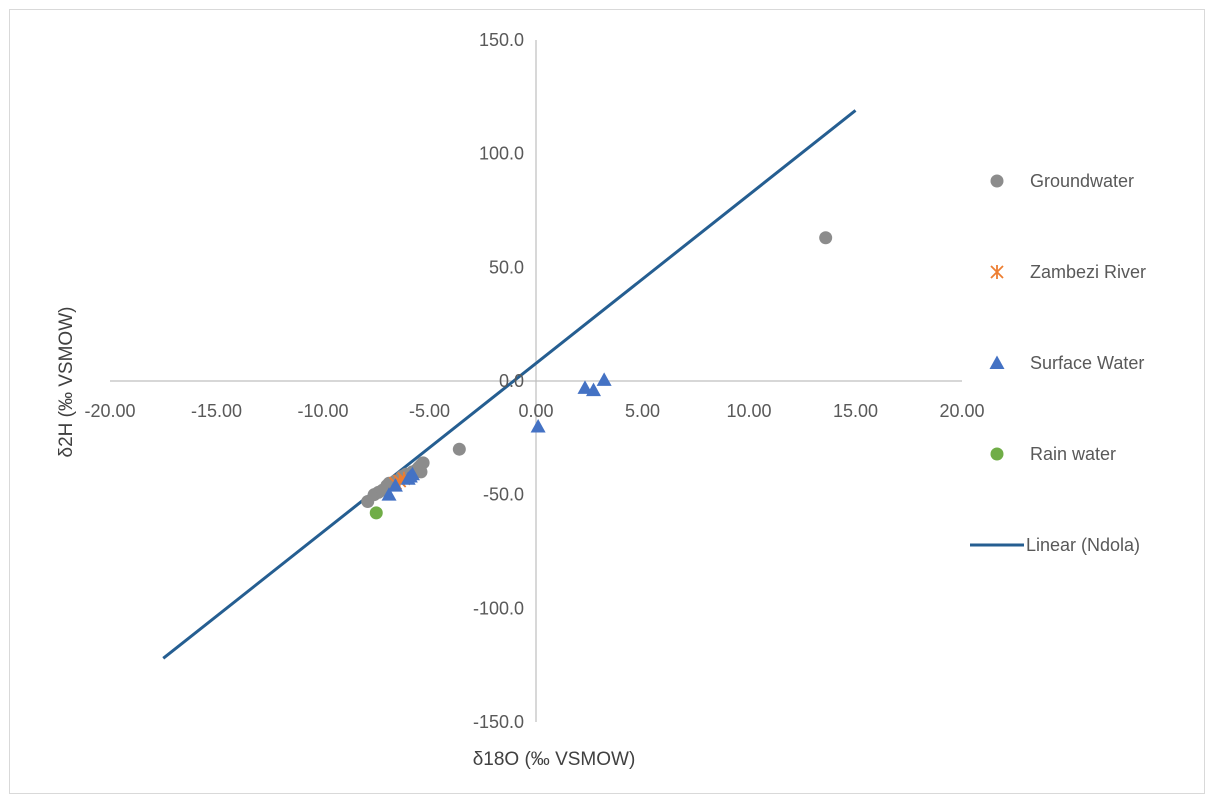  What do you see at coordinates (376, 513) in the screenshot?
I see `point-rain-water` at bounding box center [376, 513].